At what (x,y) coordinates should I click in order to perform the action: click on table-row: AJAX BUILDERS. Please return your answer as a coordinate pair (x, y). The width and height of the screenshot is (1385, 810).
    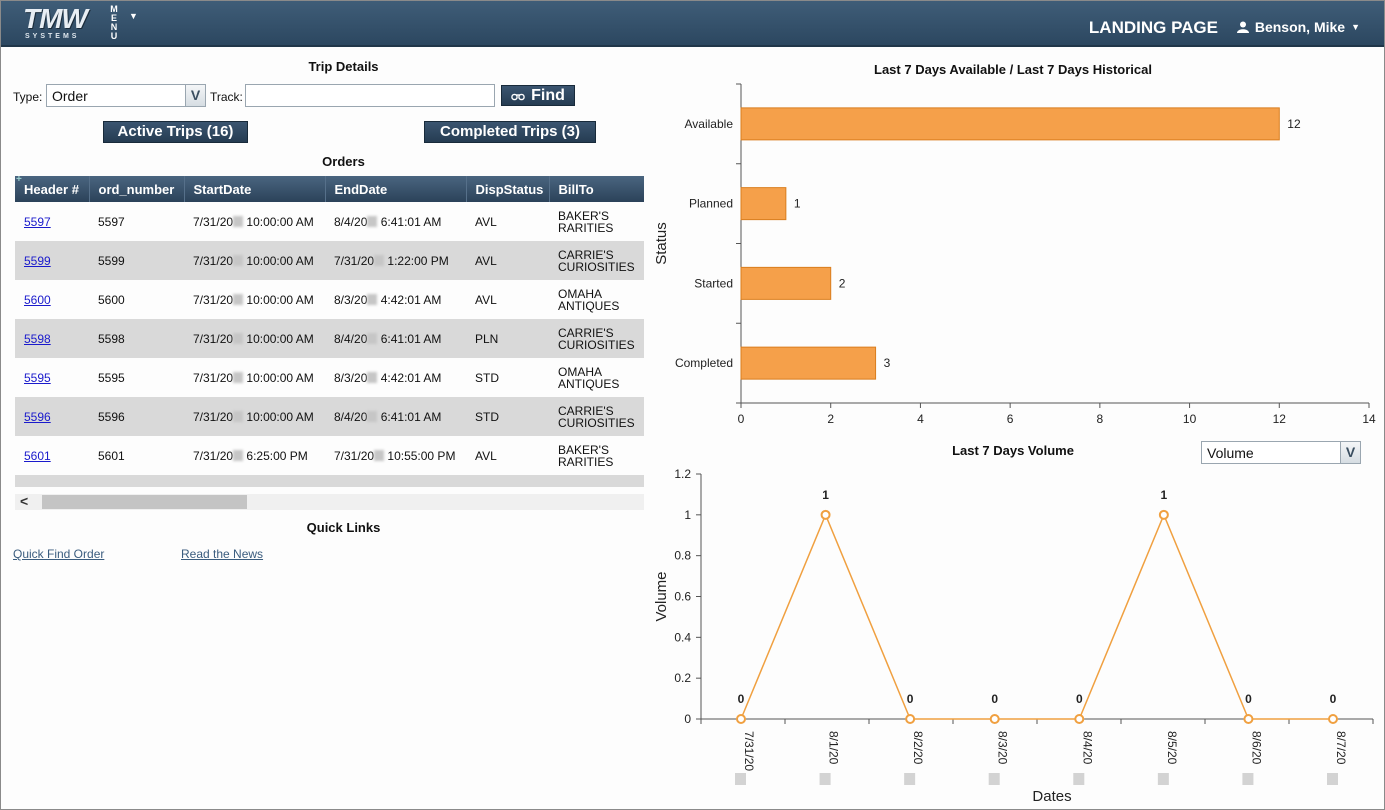
    Looking at the image, I should click on (329, 481).